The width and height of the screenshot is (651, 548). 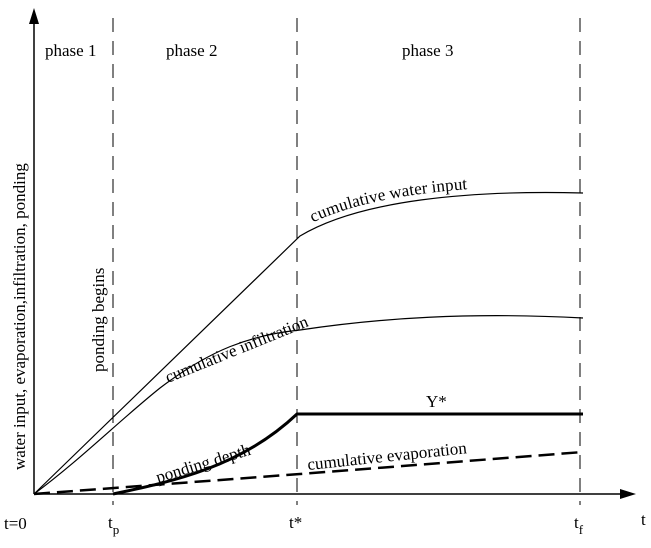 I want to click on tick-tf-sub: f, so click(x=581, y=529).